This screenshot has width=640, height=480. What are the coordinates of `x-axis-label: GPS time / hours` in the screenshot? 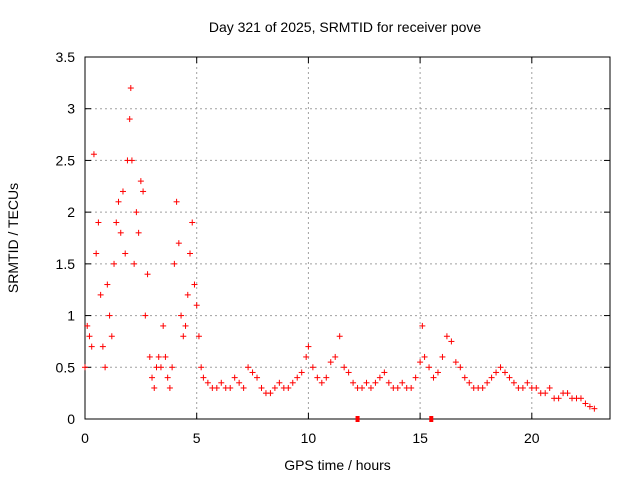 It's located at (337, 465).